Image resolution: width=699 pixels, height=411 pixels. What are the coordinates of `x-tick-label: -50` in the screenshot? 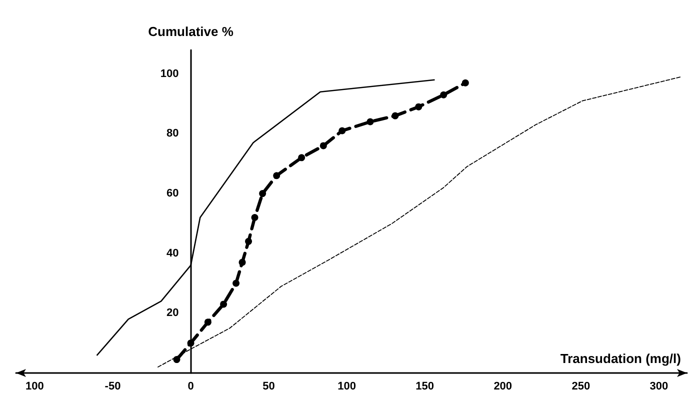 It's located at (112, 386).